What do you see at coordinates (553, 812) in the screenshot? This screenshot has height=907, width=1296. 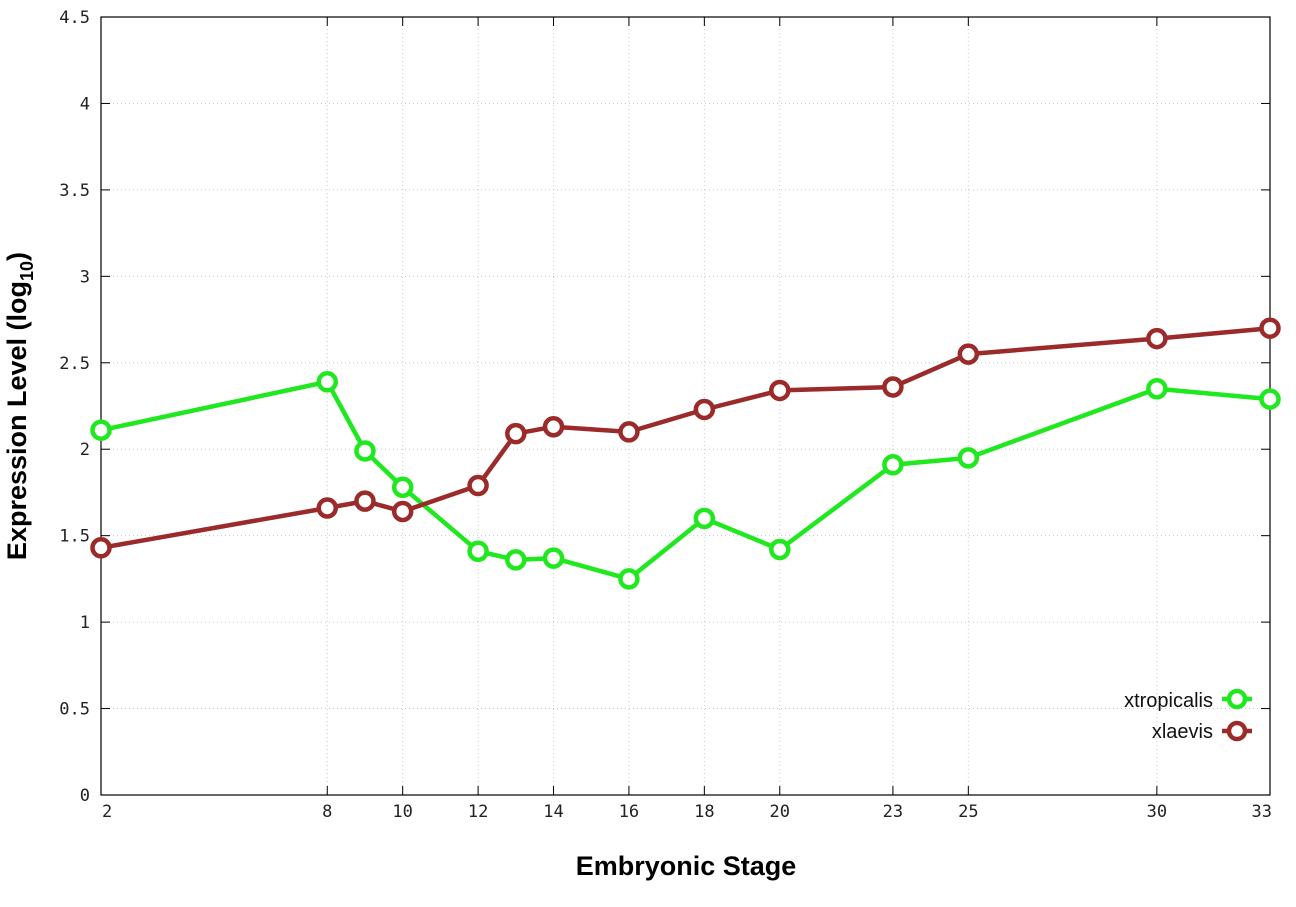 I see `x-tick-label: 14` at bounding box center [553, 812].